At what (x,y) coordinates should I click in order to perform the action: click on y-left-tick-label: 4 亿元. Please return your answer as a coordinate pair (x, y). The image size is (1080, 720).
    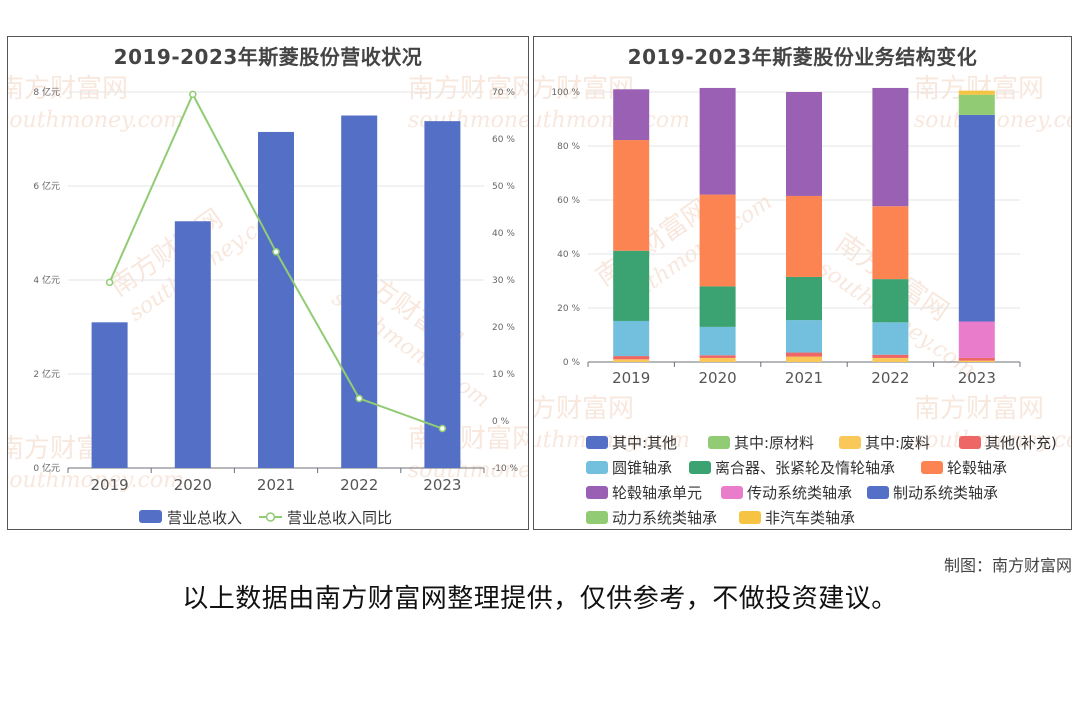
    Looking at the image, I should click on (46, 280).